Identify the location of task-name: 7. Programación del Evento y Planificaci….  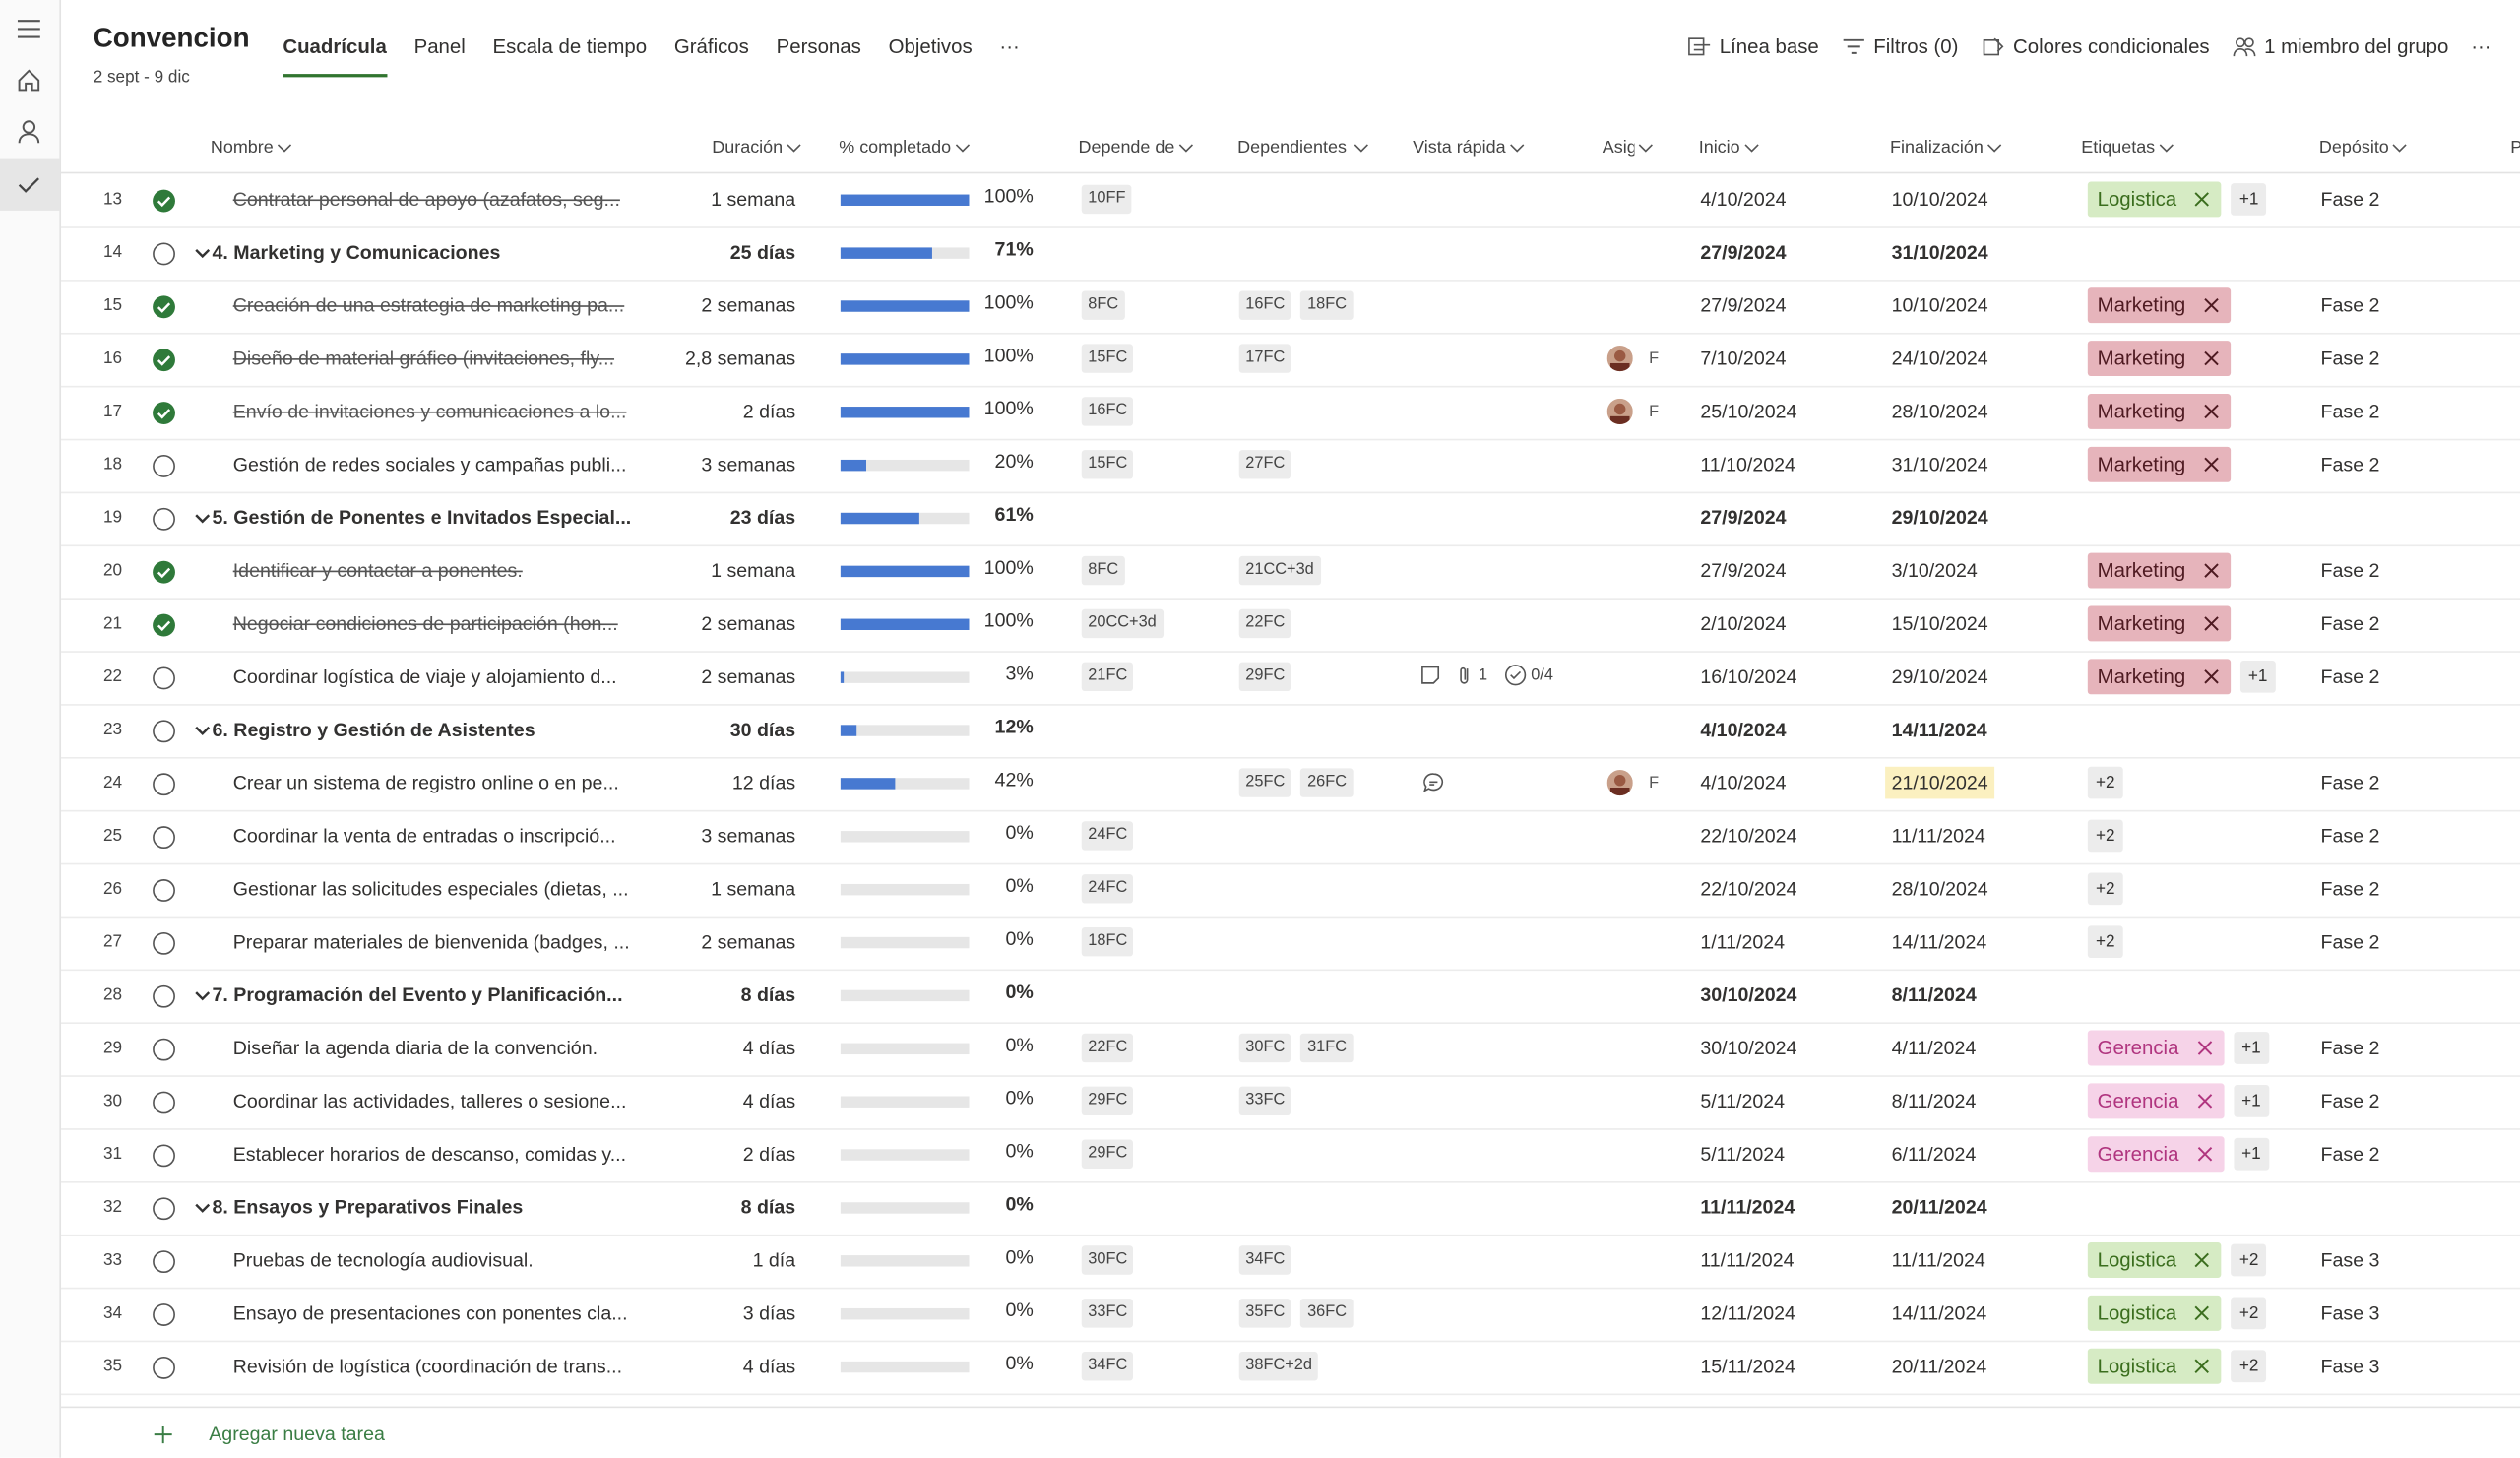
(417, 995).